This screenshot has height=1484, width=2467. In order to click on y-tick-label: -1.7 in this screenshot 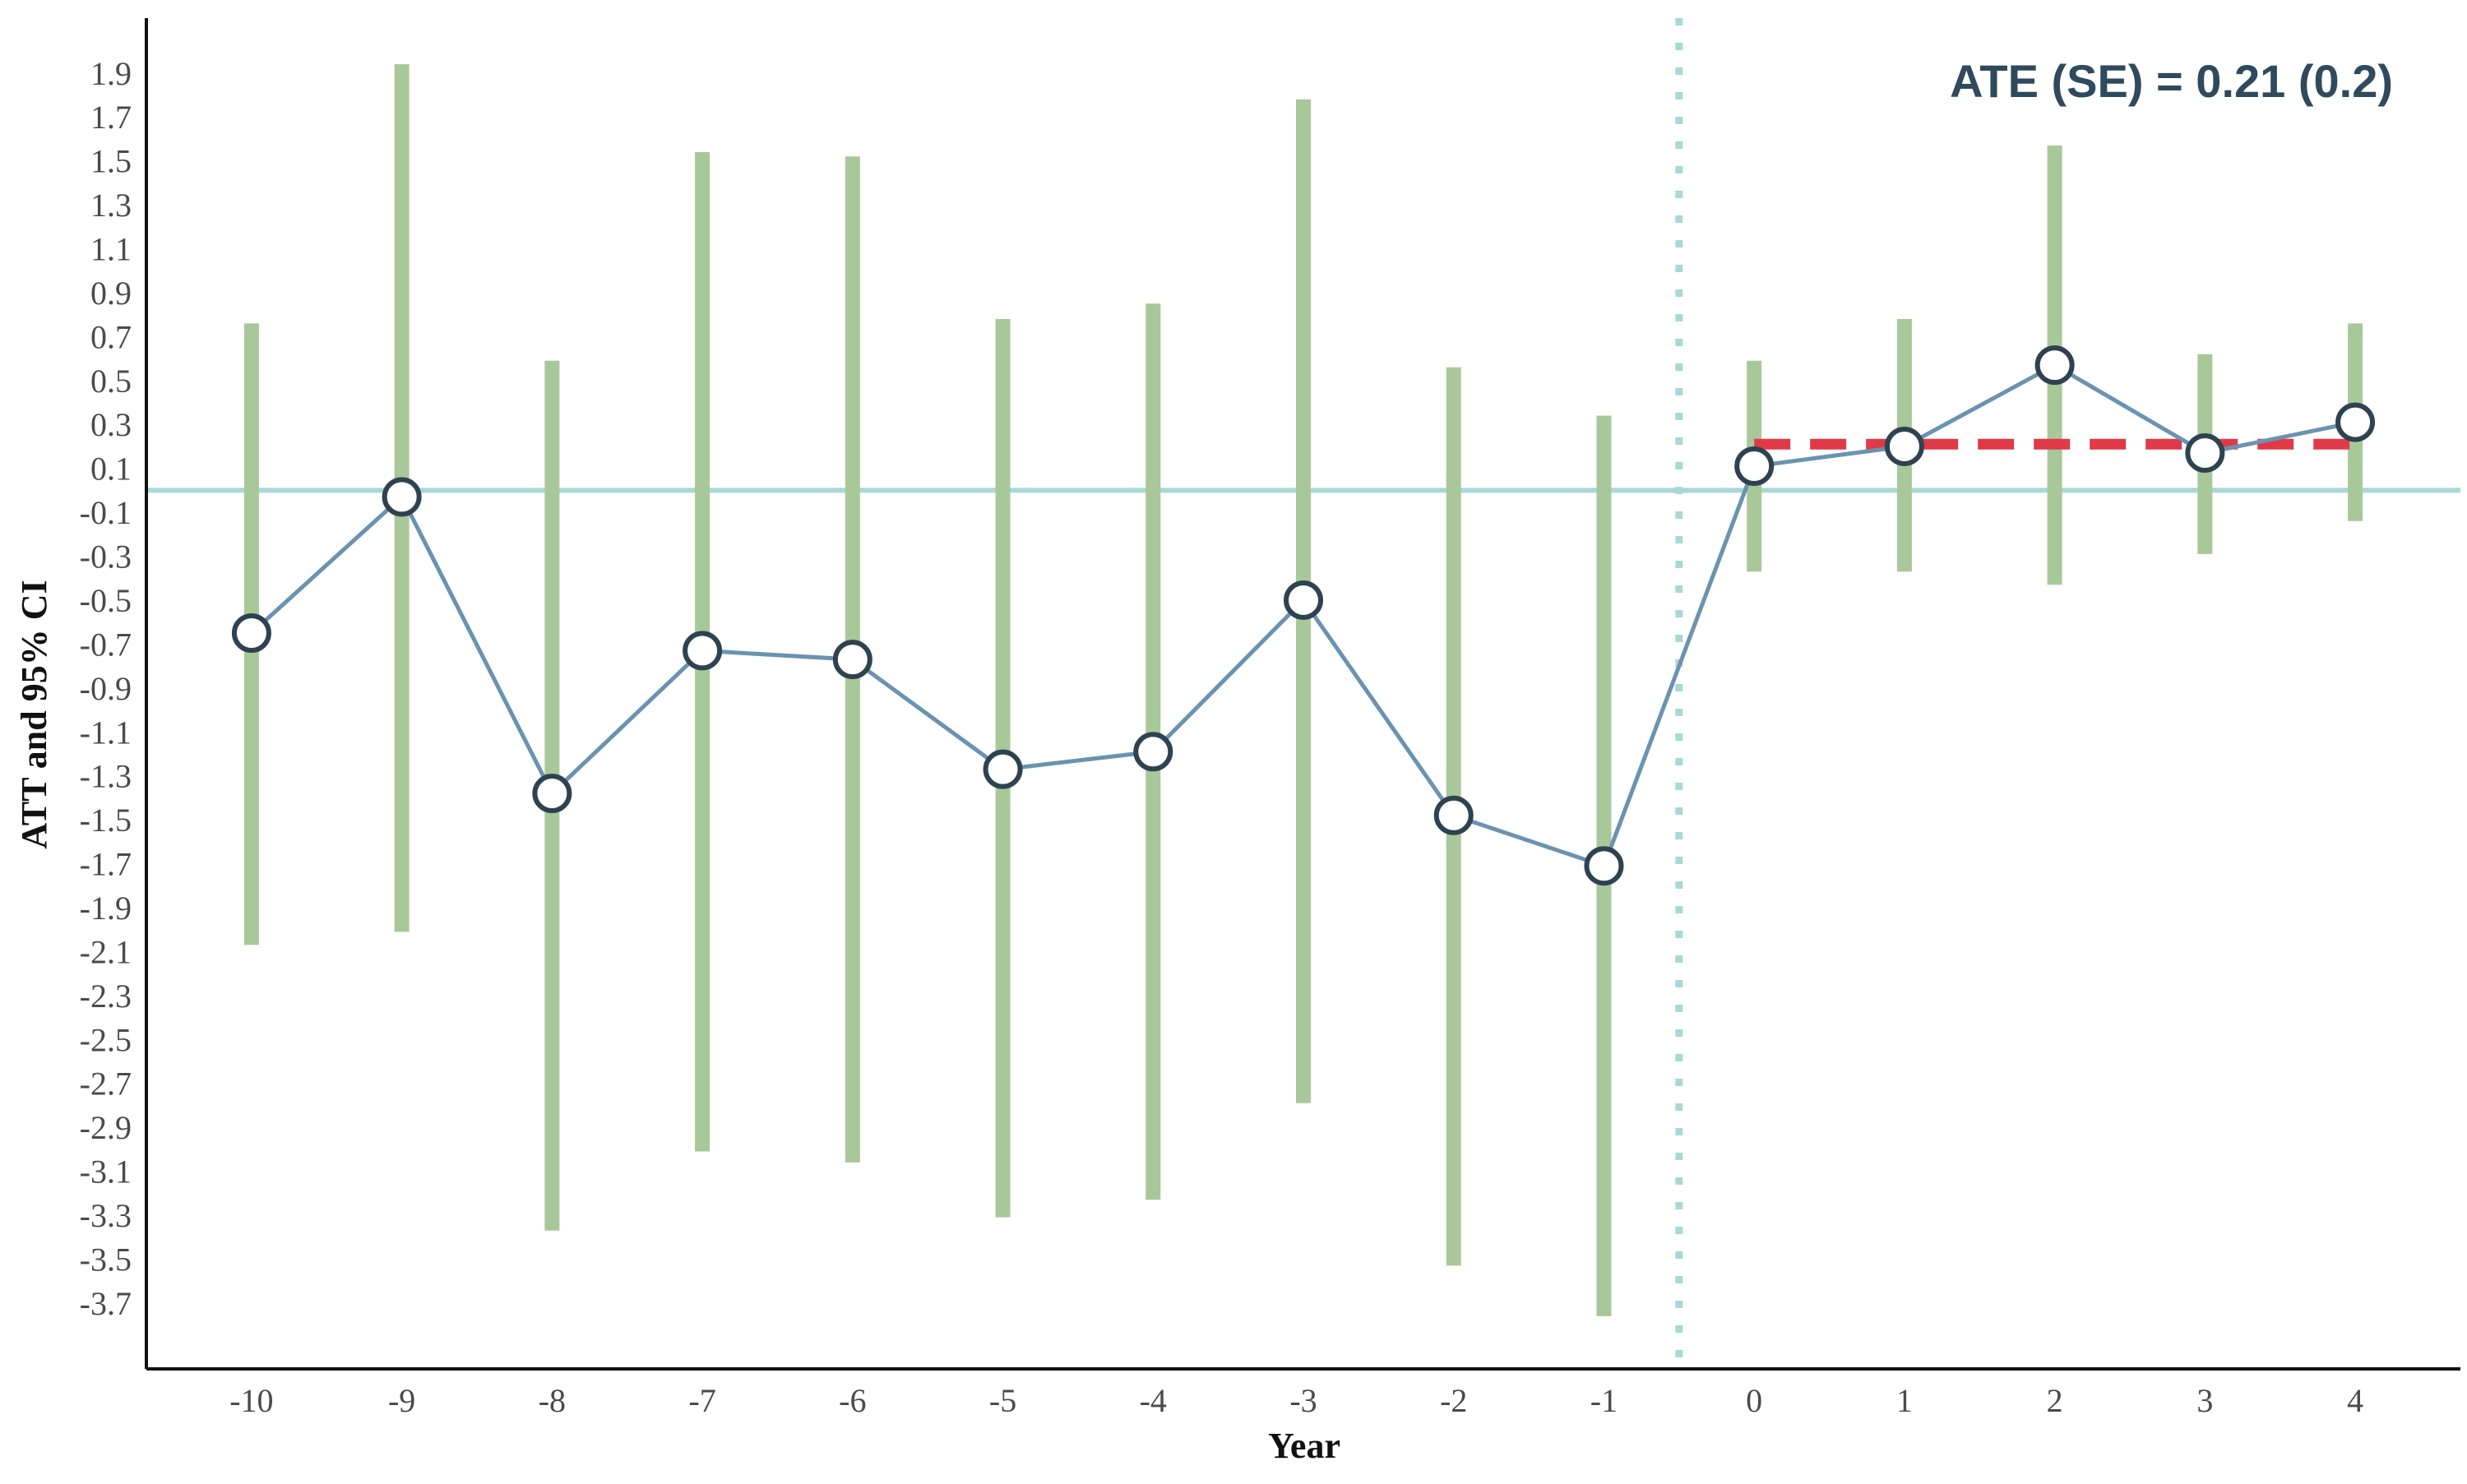, I will do `click(106, 865)`.